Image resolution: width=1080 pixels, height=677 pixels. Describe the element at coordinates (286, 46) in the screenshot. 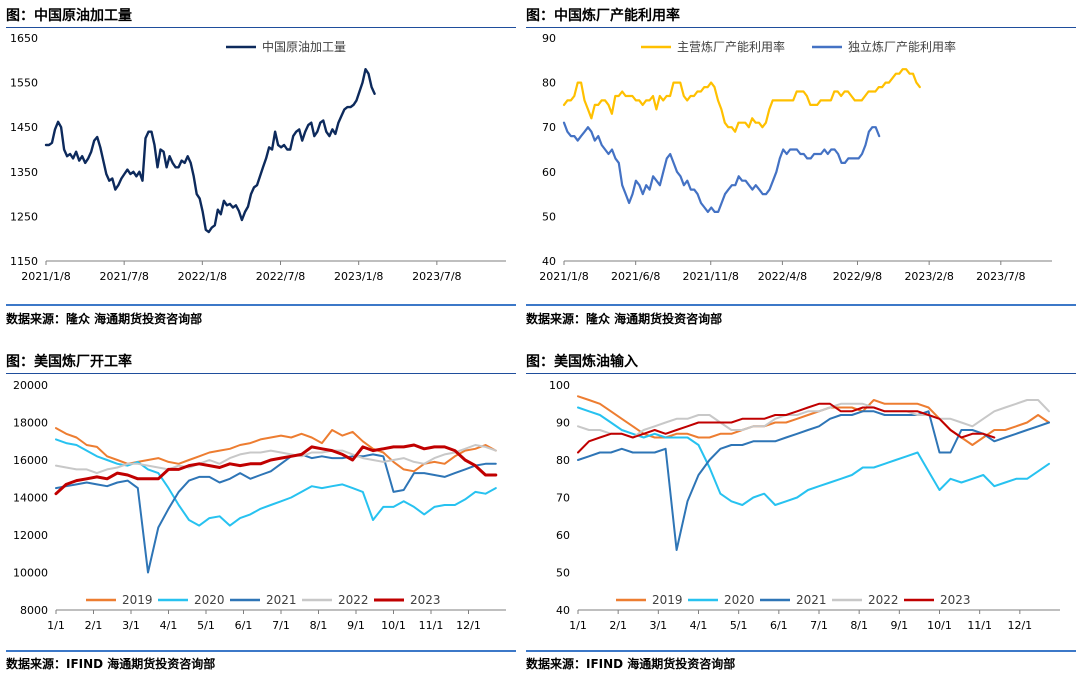

I see `legend-item: 中国原油加工量` at that location.